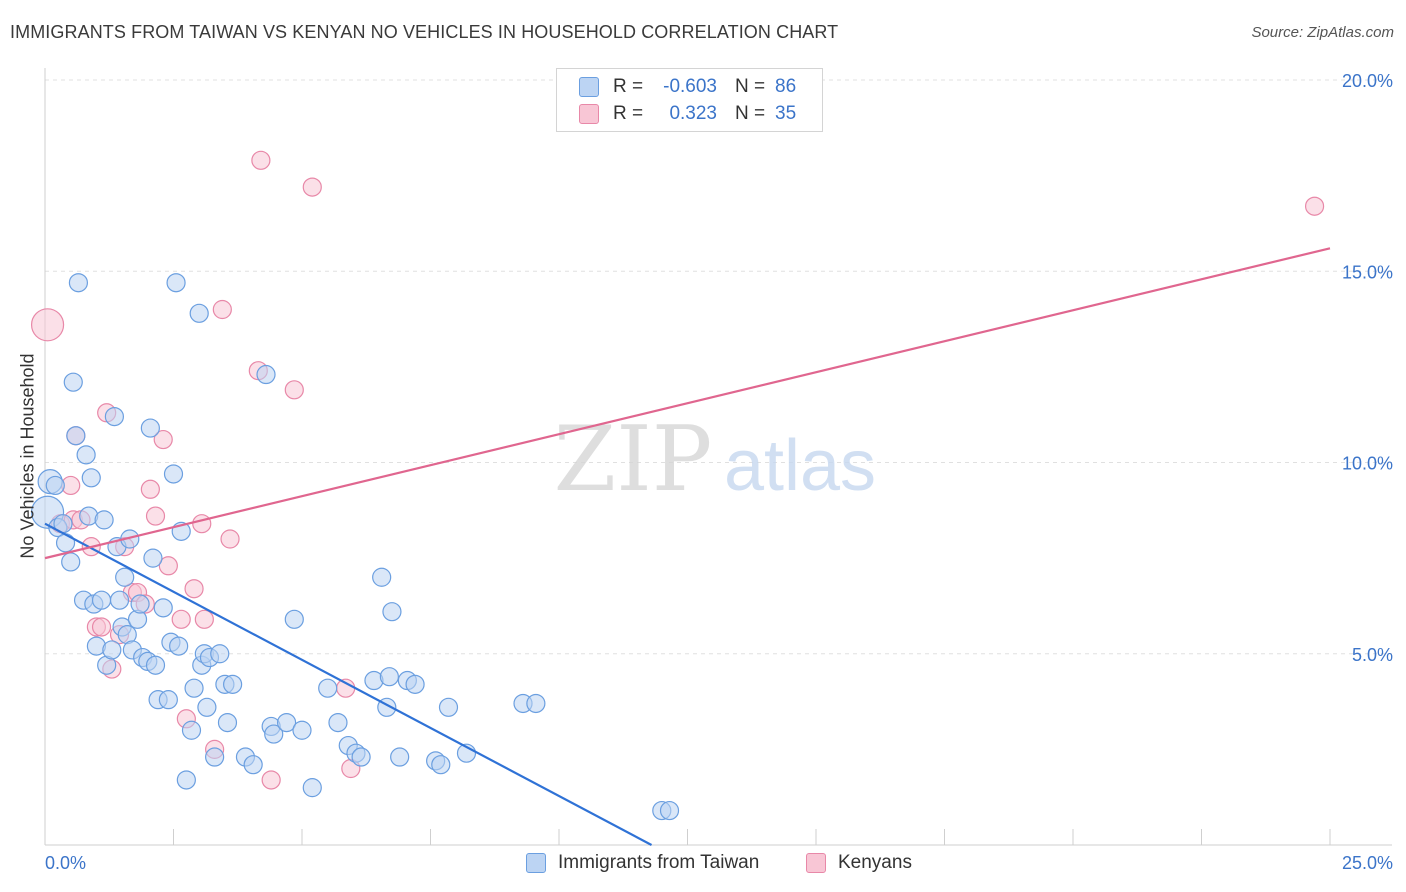 The width and height of the screenshot is (1406, 892). I want to click on y-tick-label: 15.0%, so click(1367, 272).